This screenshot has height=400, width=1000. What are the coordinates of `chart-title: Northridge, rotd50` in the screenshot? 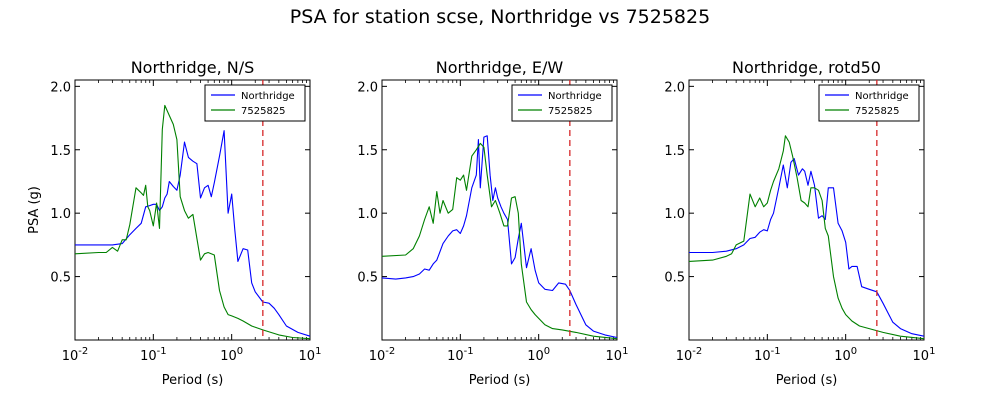 It's located at (806, 67).